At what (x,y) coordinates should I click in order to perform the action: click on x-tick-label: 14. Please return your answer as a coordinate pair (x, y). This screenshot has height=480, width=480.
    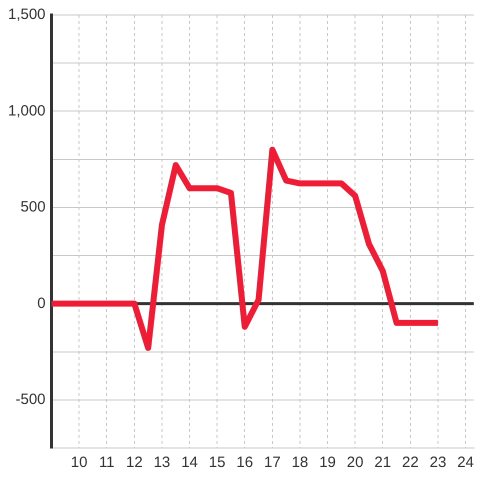
    Looking at the image, I should click on (189, 463).